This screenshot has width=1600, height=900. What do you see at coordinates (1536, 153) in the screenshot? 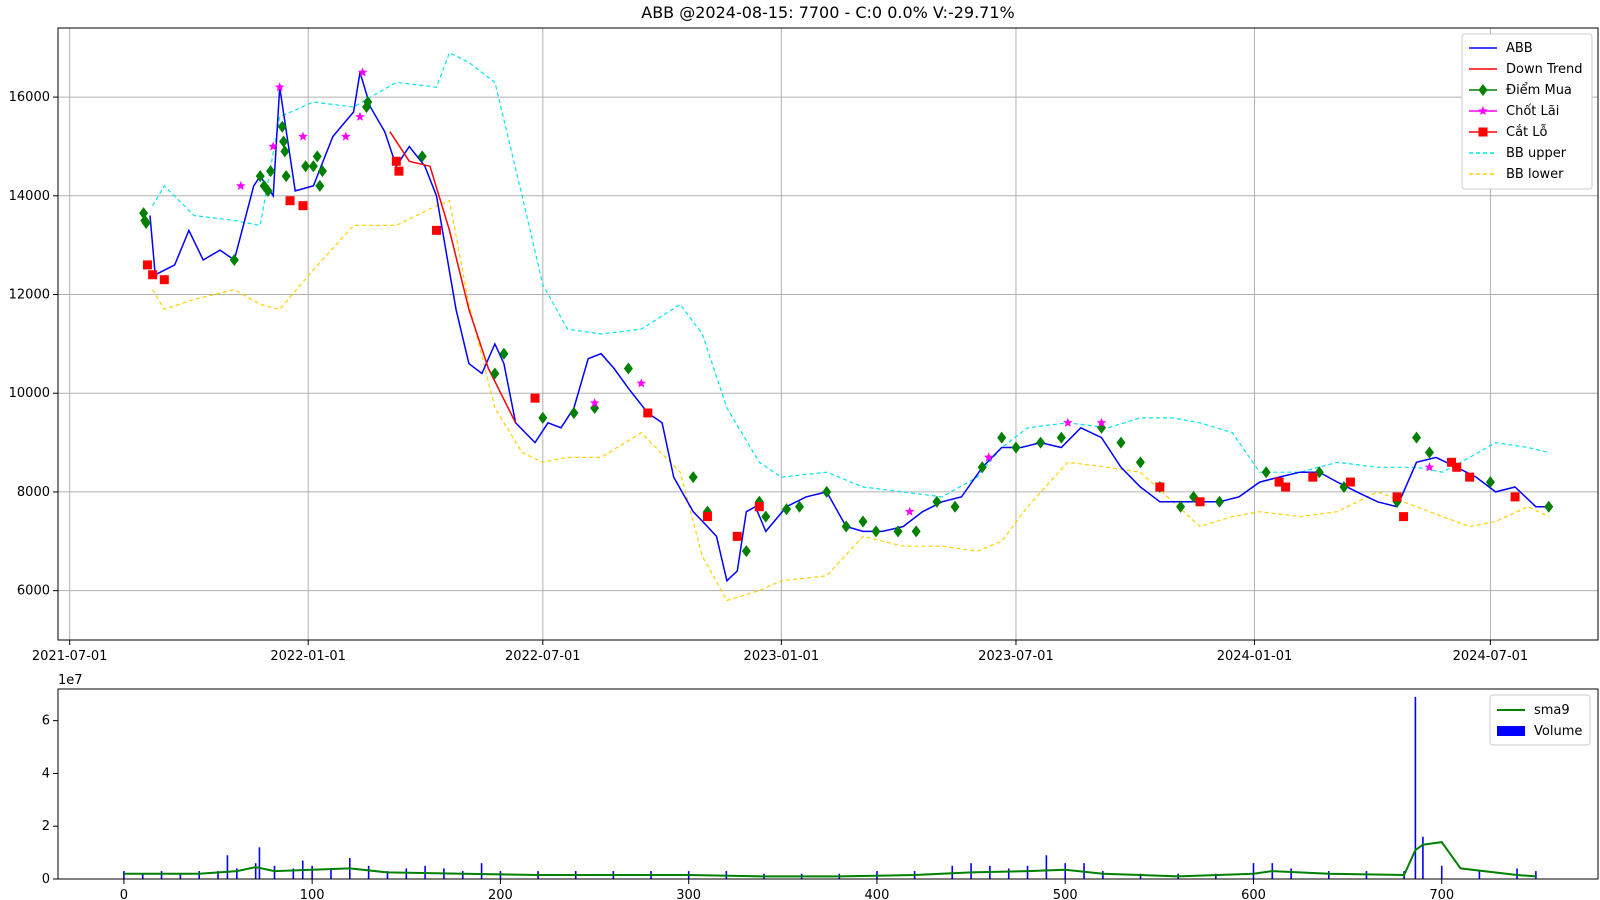
I see `legend-label: BB upper` at bounding box center [1536, 153].